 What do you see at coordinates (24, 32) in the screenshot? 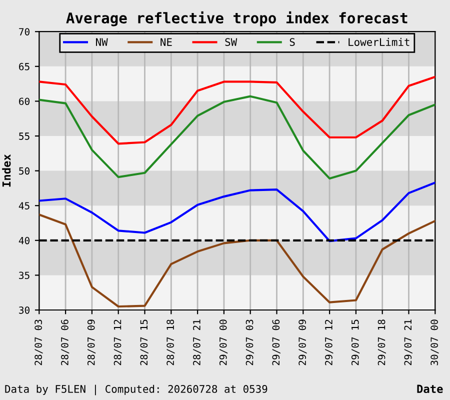
I see `y-tick-label: 70` at bounding box center [24, 32].